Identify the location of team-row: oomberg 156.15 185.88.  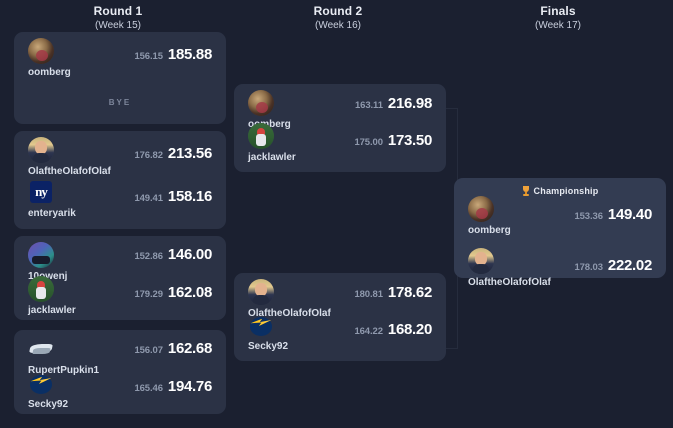
(120, 58).